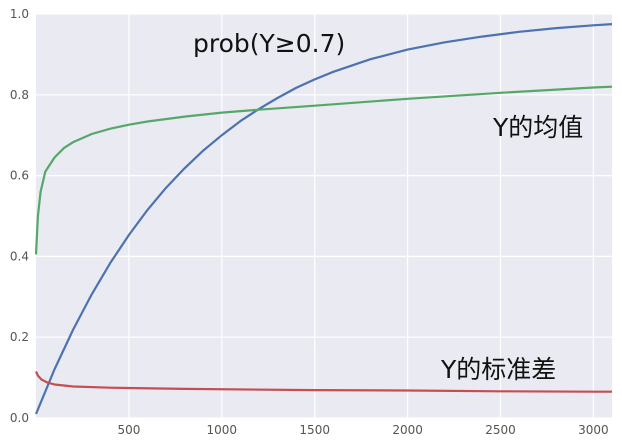 This screenshot has width=622, height=440. Describe the element at coordinates (407, 430) in the screenshot. I see `x-tick-label: 2000` at that location.